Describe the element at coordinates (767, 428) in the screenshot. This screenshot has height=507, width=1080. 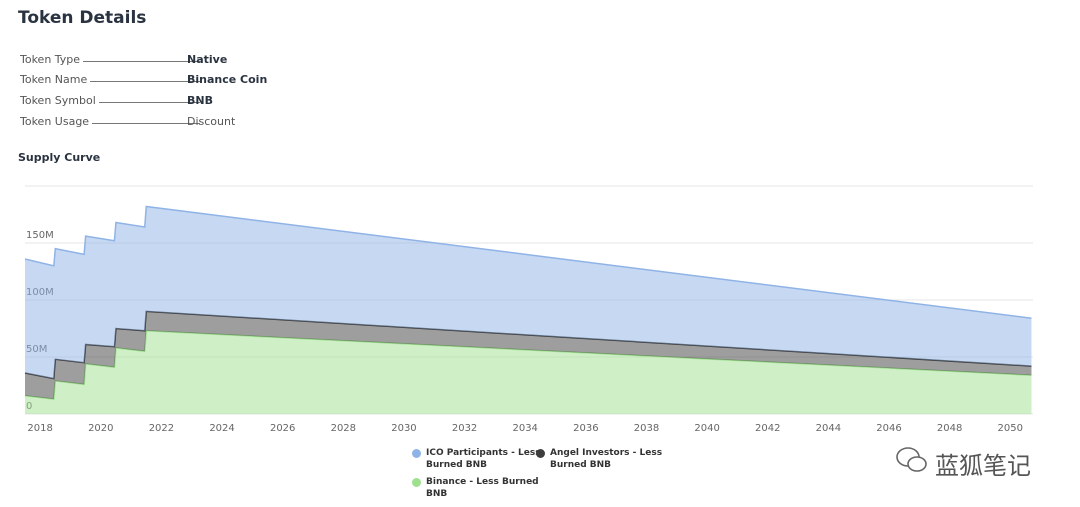
I see `x-tick-label: 2042` at that location.